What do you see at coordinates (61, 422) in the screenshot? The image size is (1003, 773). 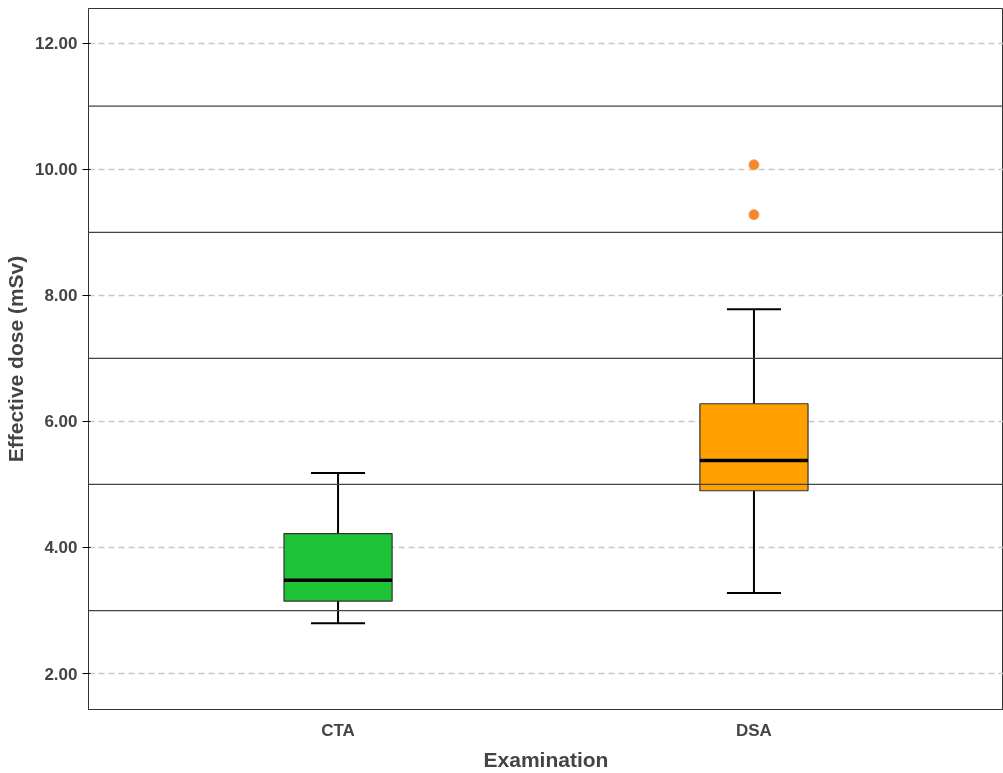 I see `y-tick-label: 6.00` at bounding box center [61, 422].